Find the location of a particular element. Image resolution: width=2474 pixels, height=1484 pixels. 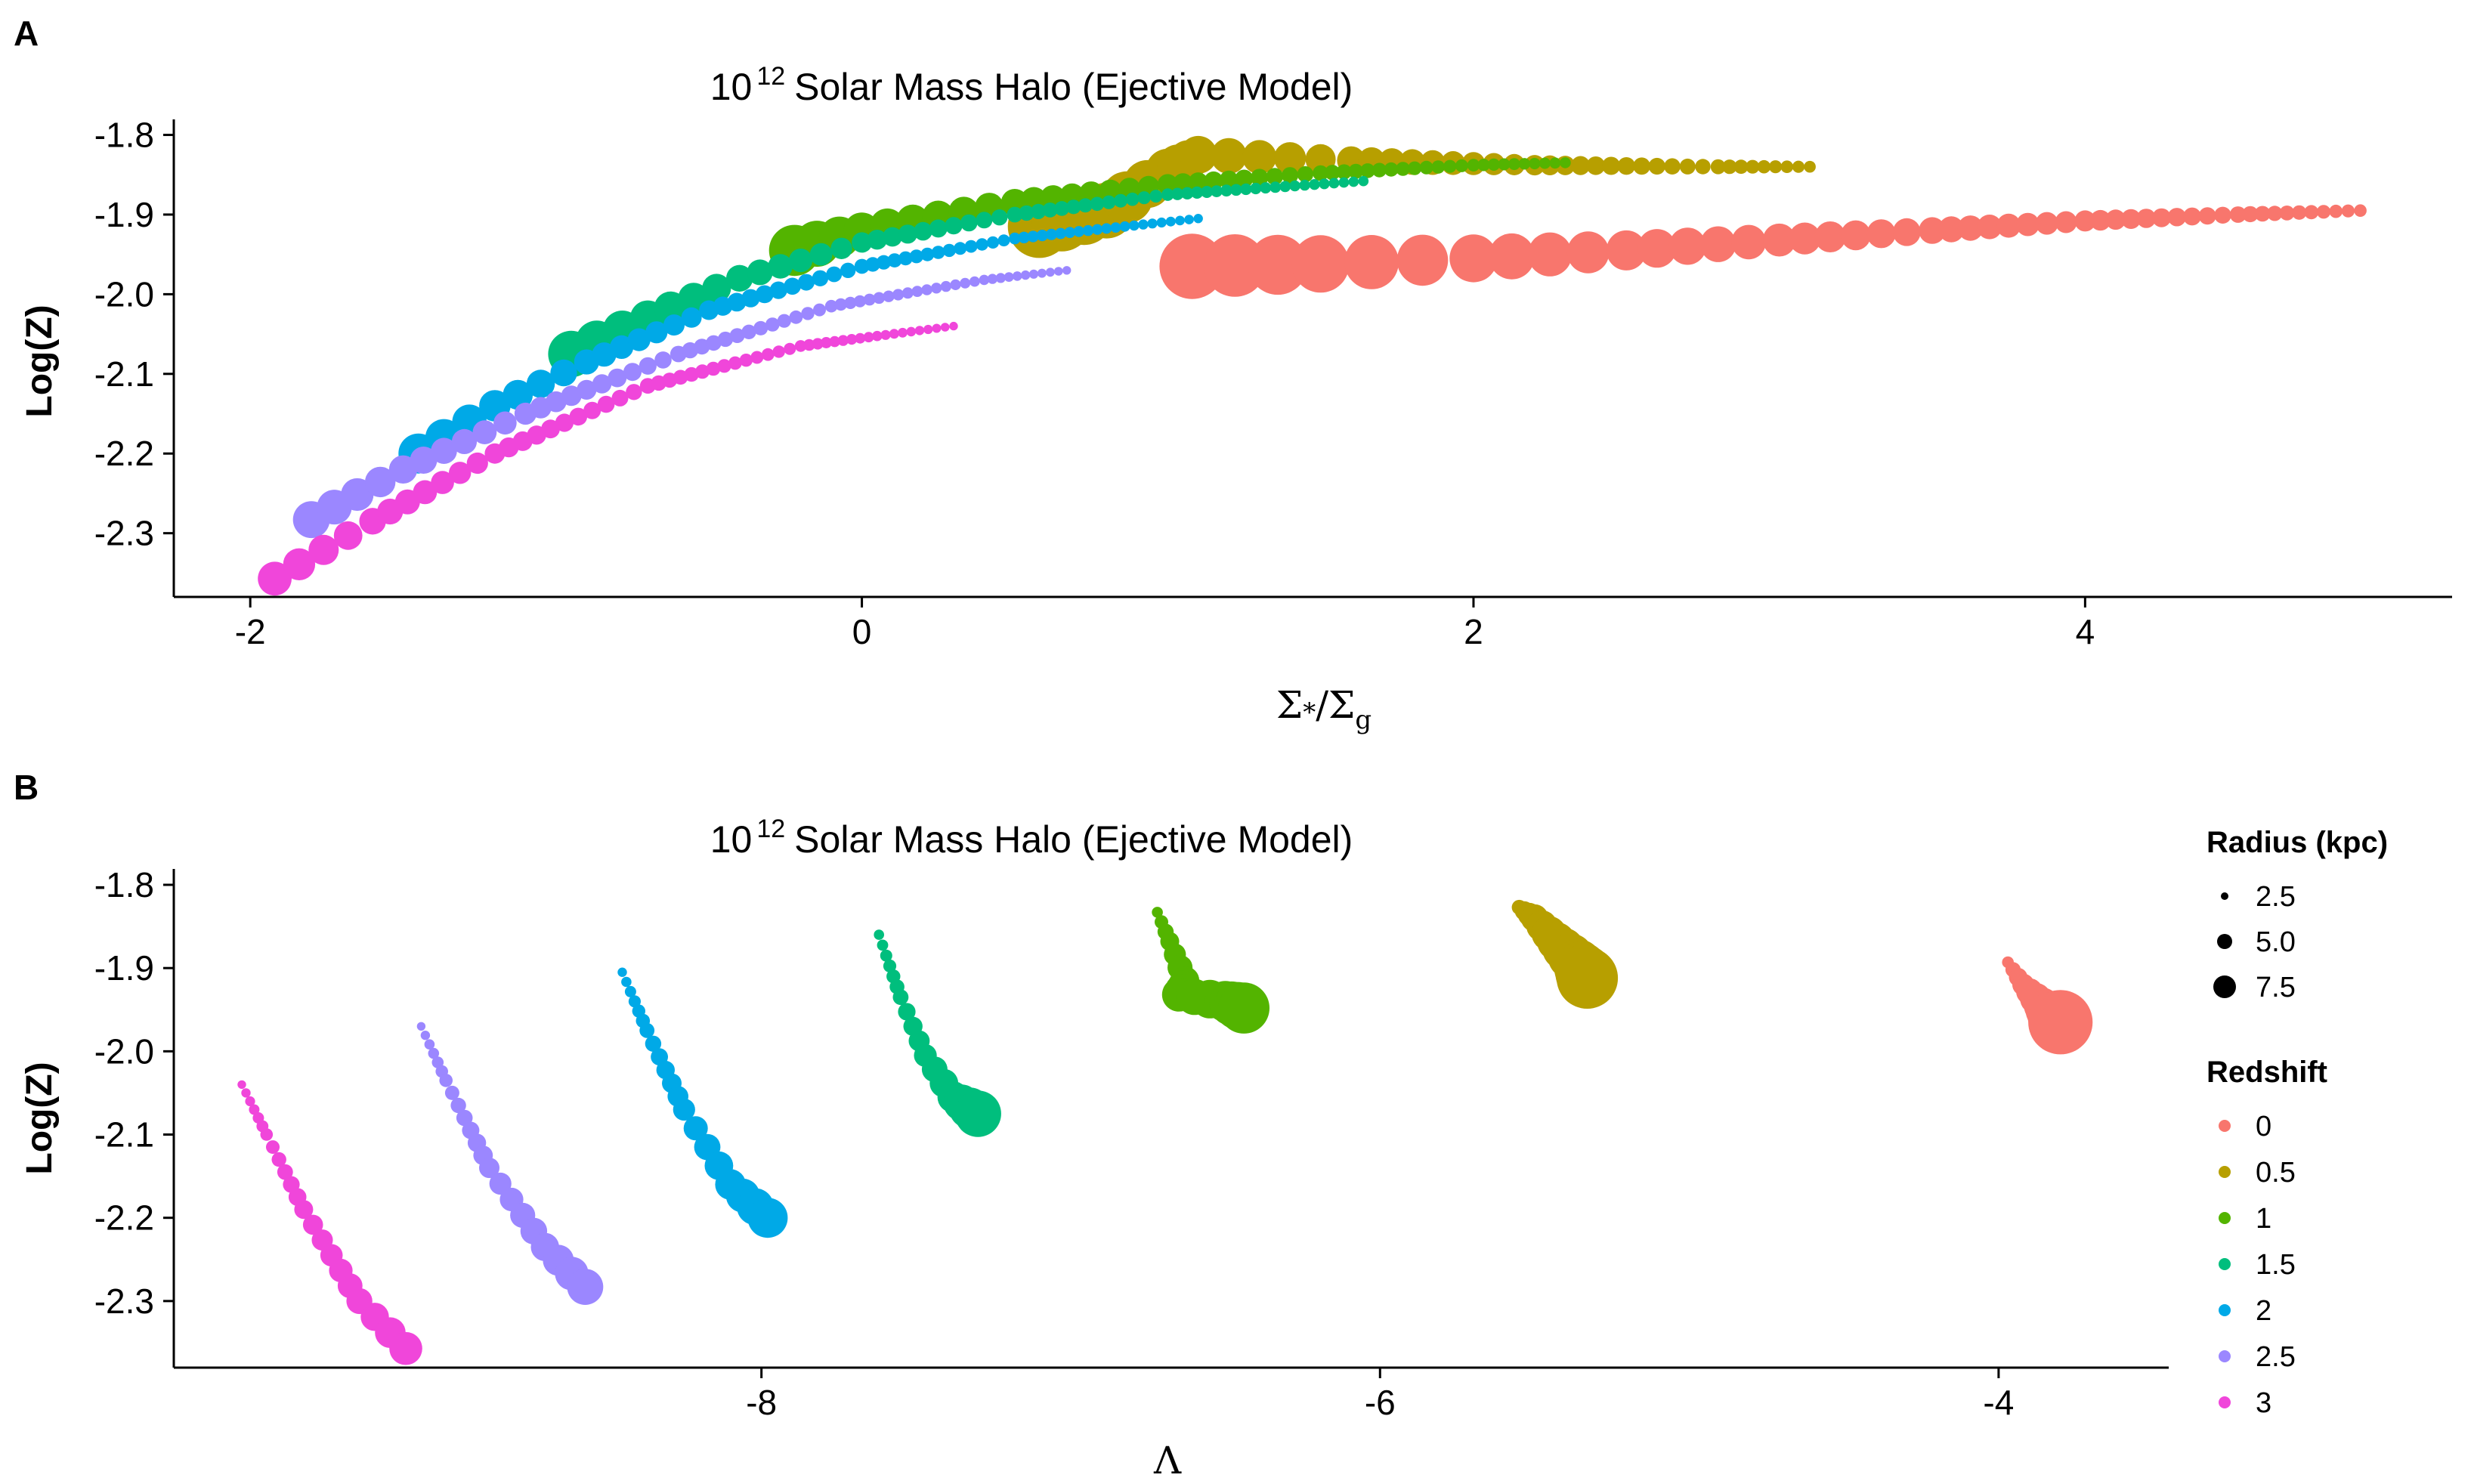

panel-b-y-tick-label: -1.9 is located at coordinates (124, 968).